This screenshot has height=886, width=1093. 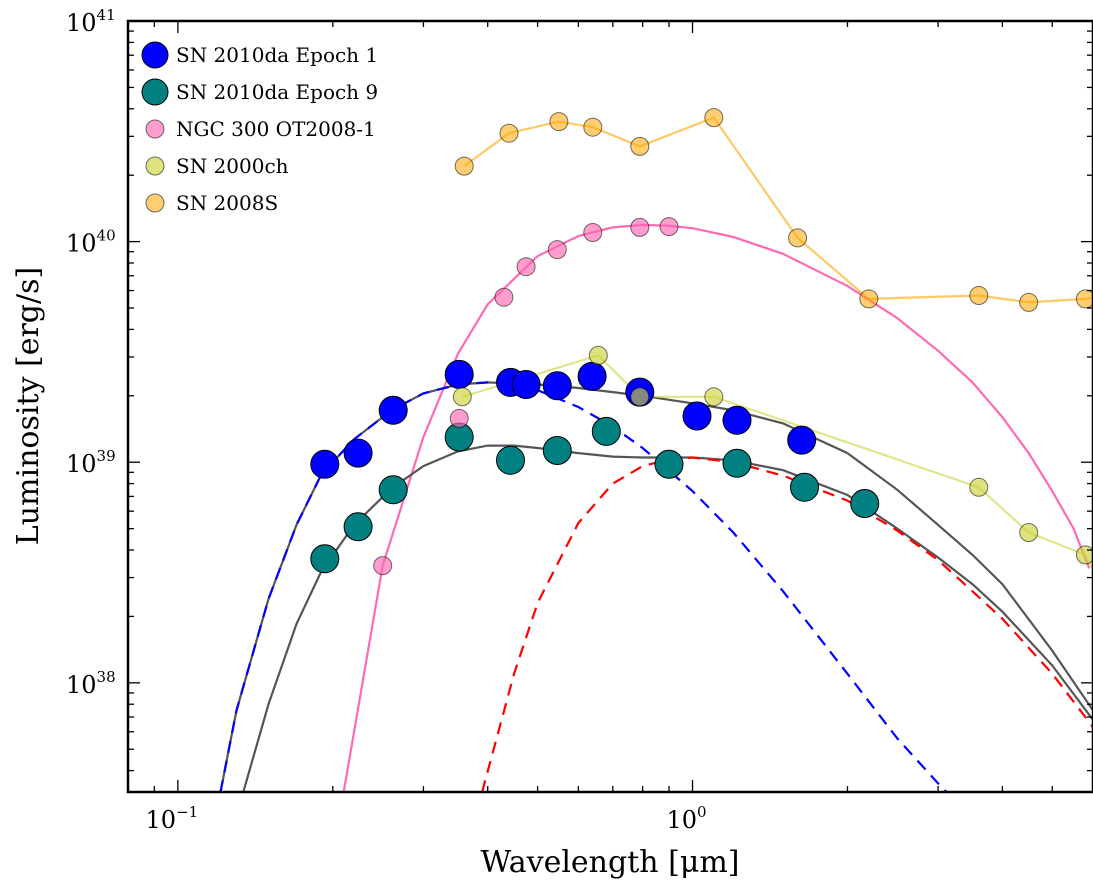 I want to click on sn-2008s-series, so click(x=773, y=210).